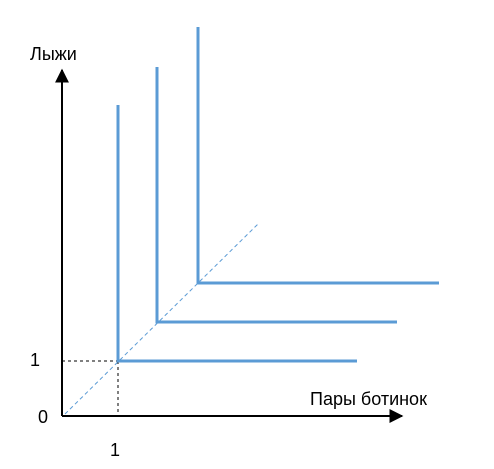  What do you see at coordinates (115, 450) in the screenshot?
I see `x-tick-label: 1` at bounding box center [115, 450].